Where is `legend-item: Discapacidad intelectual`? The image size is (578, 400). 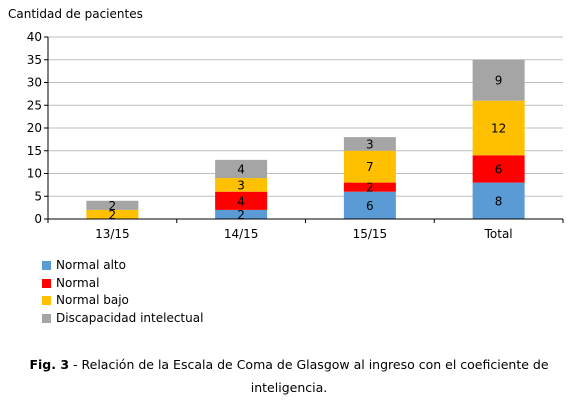
legend-item: Discapacidad intelectual is located at coordinates (122, 319).